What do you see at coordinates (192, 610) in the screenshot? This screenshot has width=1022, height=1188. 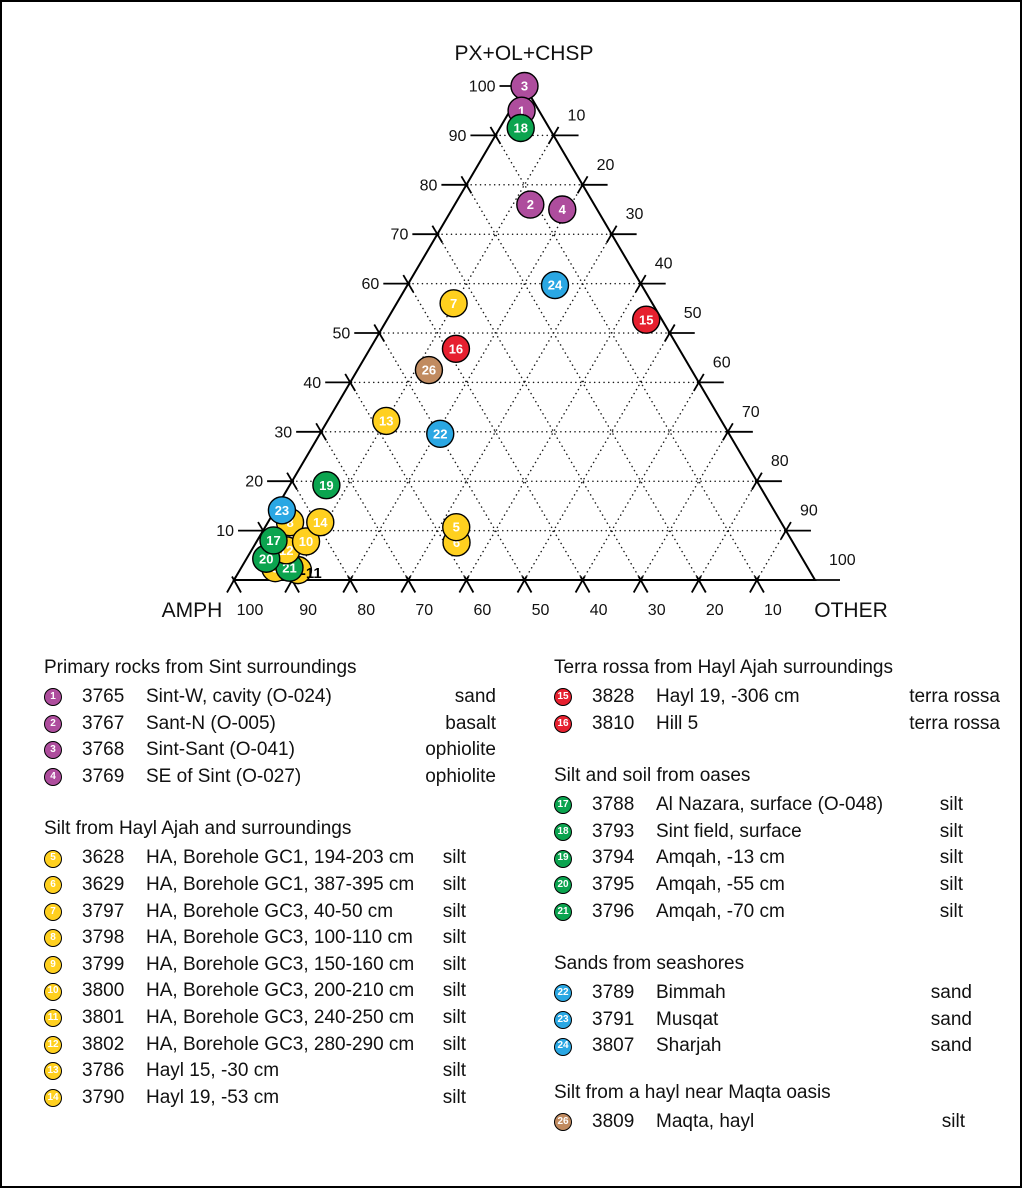 I see `axis-title-left: AMPH` at bounding box center [192, 610].